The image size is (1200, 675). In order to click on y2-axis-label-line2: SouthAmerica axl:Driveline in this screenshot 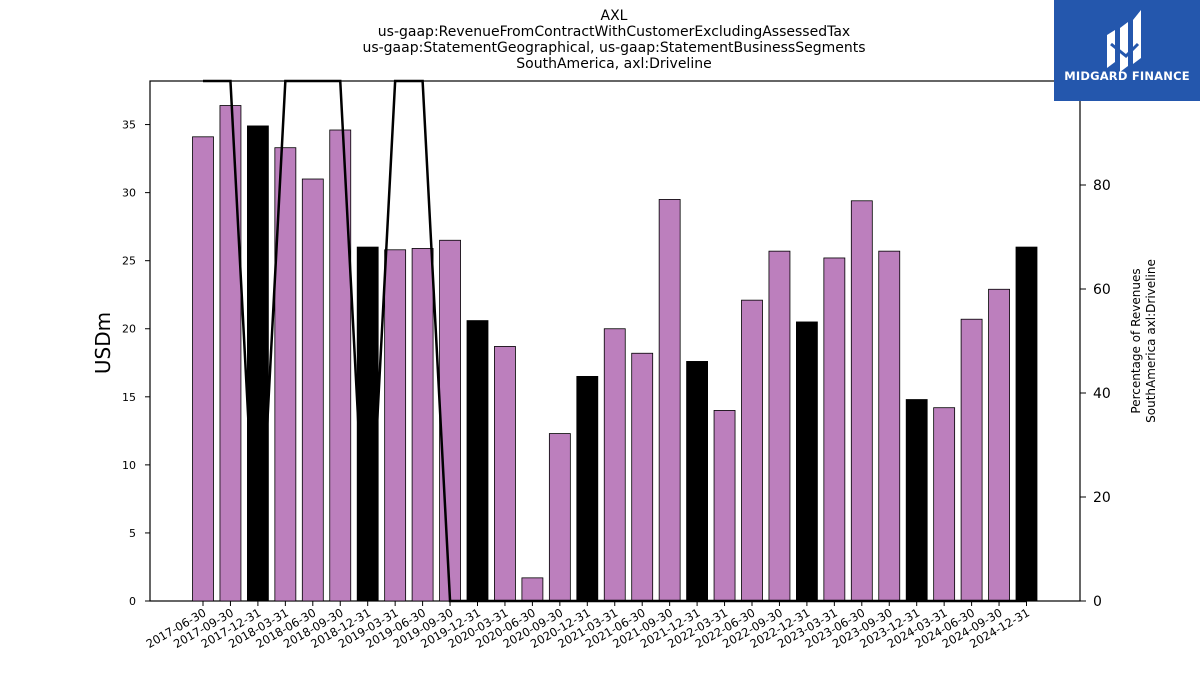, I will do `click(1151, 341)`.